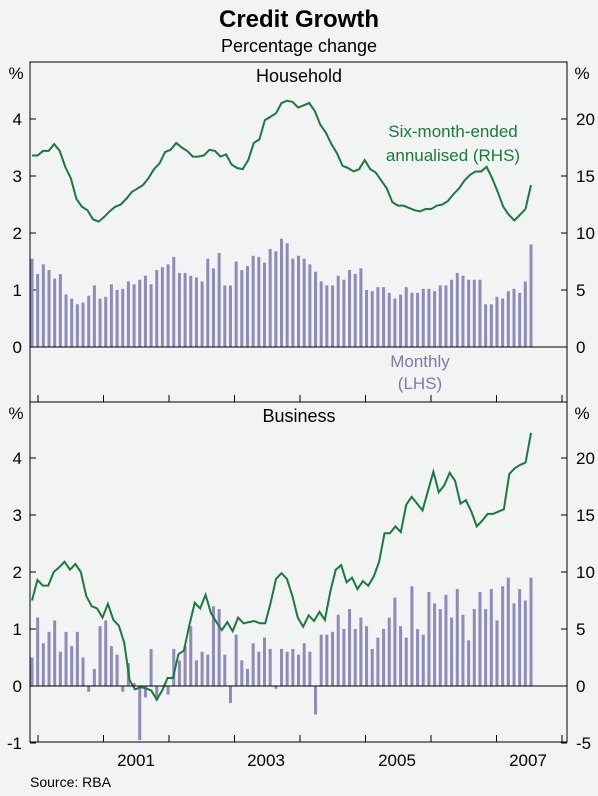 This screenshot has height=796, width=598. What do you see at coordinates (21, 601) in the screenshot?
I see `business-left-tick-labels: -1 0 1 2 3 4` at bounding box center [21, 601].